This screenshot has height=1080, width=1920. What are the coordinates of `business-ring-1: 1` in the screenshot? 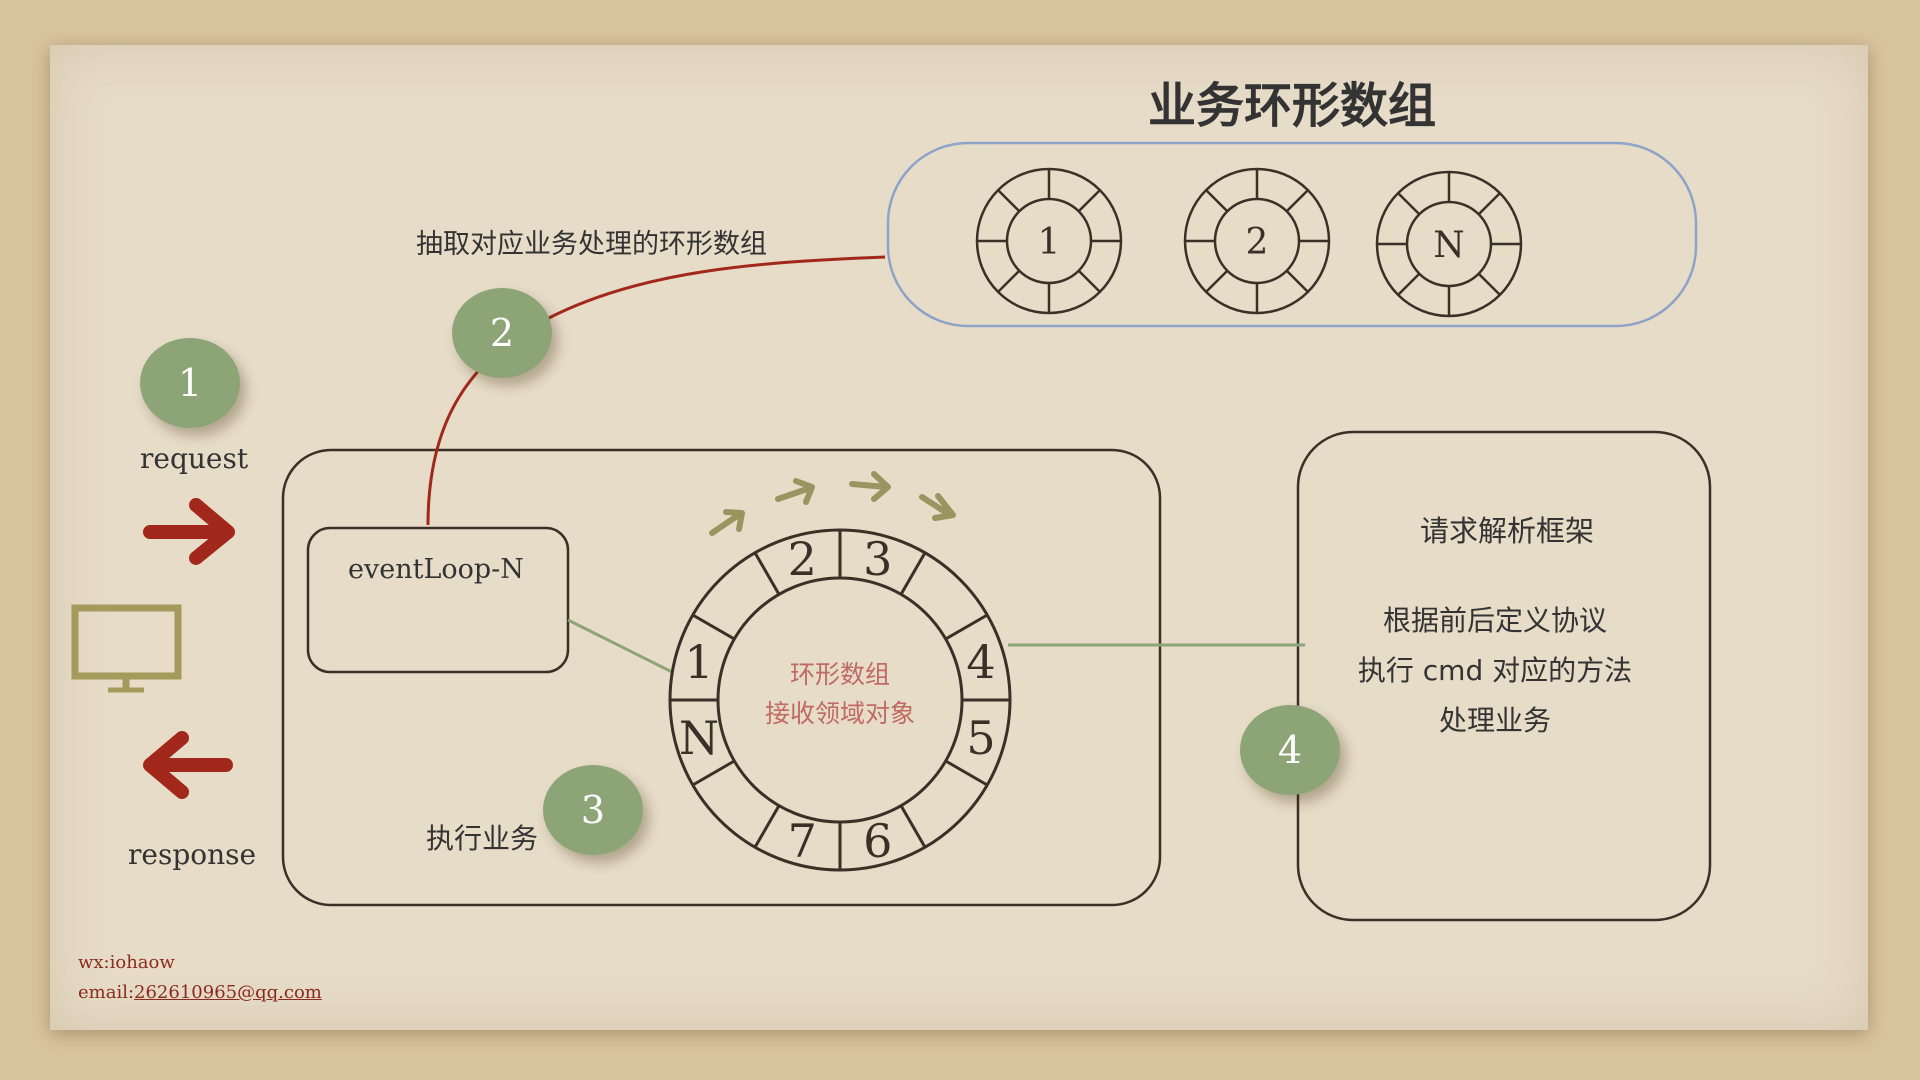 It's located at (1049, 241).